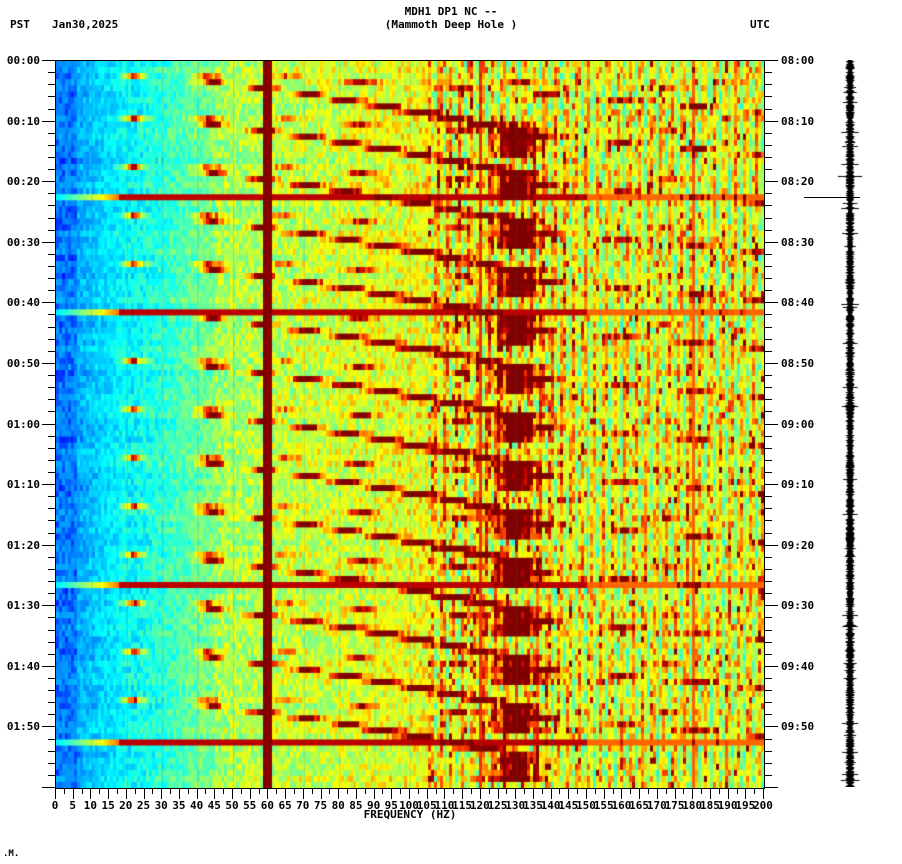  What do you see at coordinates (85, 24) in the screenshot?
I see `date-label: Jan30,2025` at bounding box center [85, 24].